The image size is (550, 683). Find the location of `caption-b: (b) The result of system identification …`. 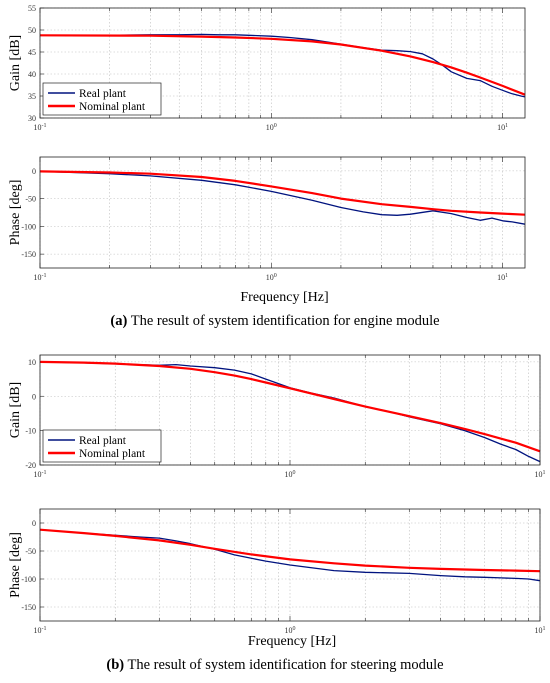

caption-b: (b) The result of system identification … is located at coordinates (275, 665).